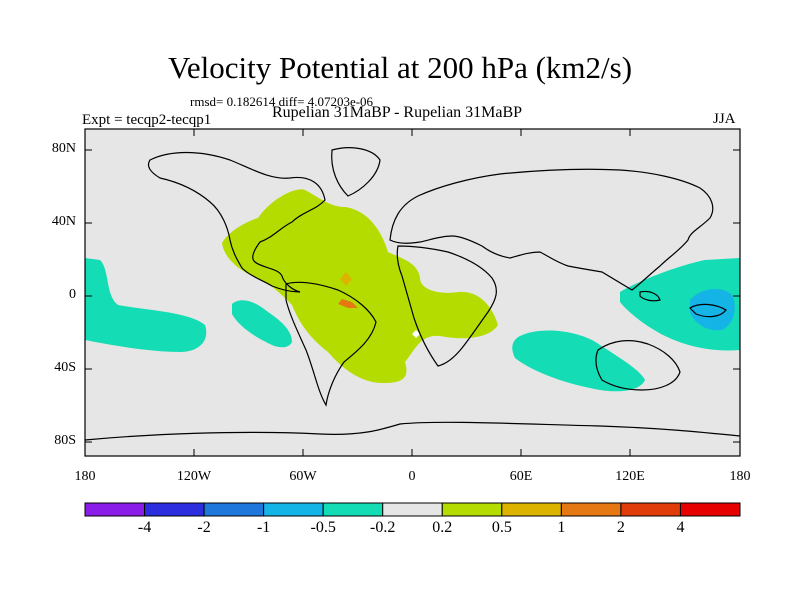  What do you see at coordinates (400, 67) in the screenshot?
I see `chart-title: Velocity Potential at 200 hPa (km2/s)` at bounding box center [400, 67].